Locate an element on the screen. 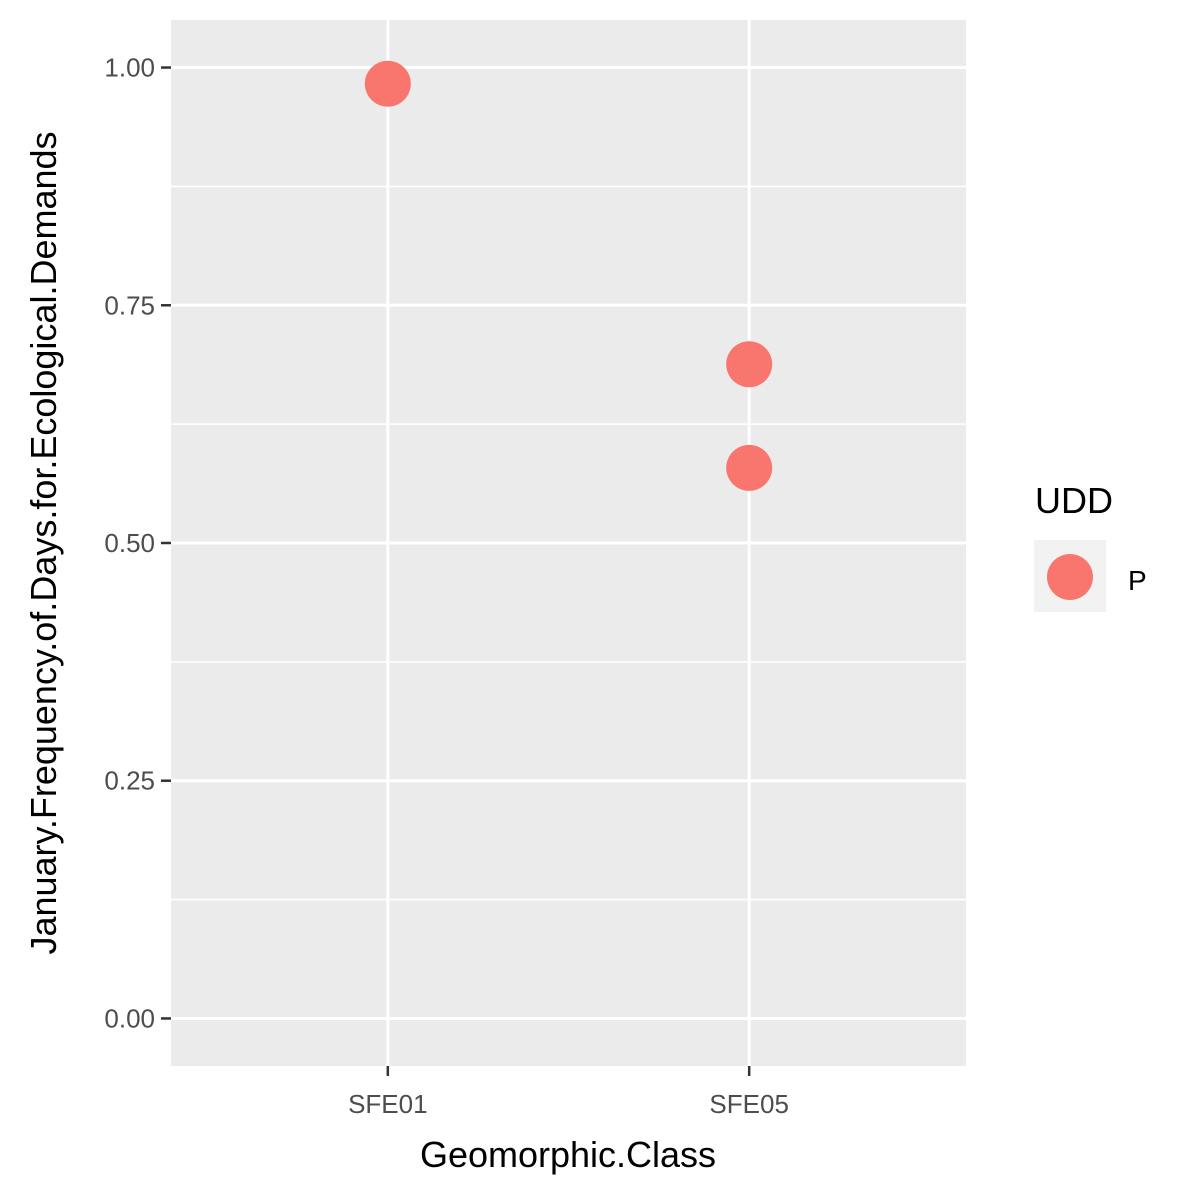 The width and height of the screenshot is (1200, 1200). y-tick-label: 0.50 is located at coordinates (129, 543).